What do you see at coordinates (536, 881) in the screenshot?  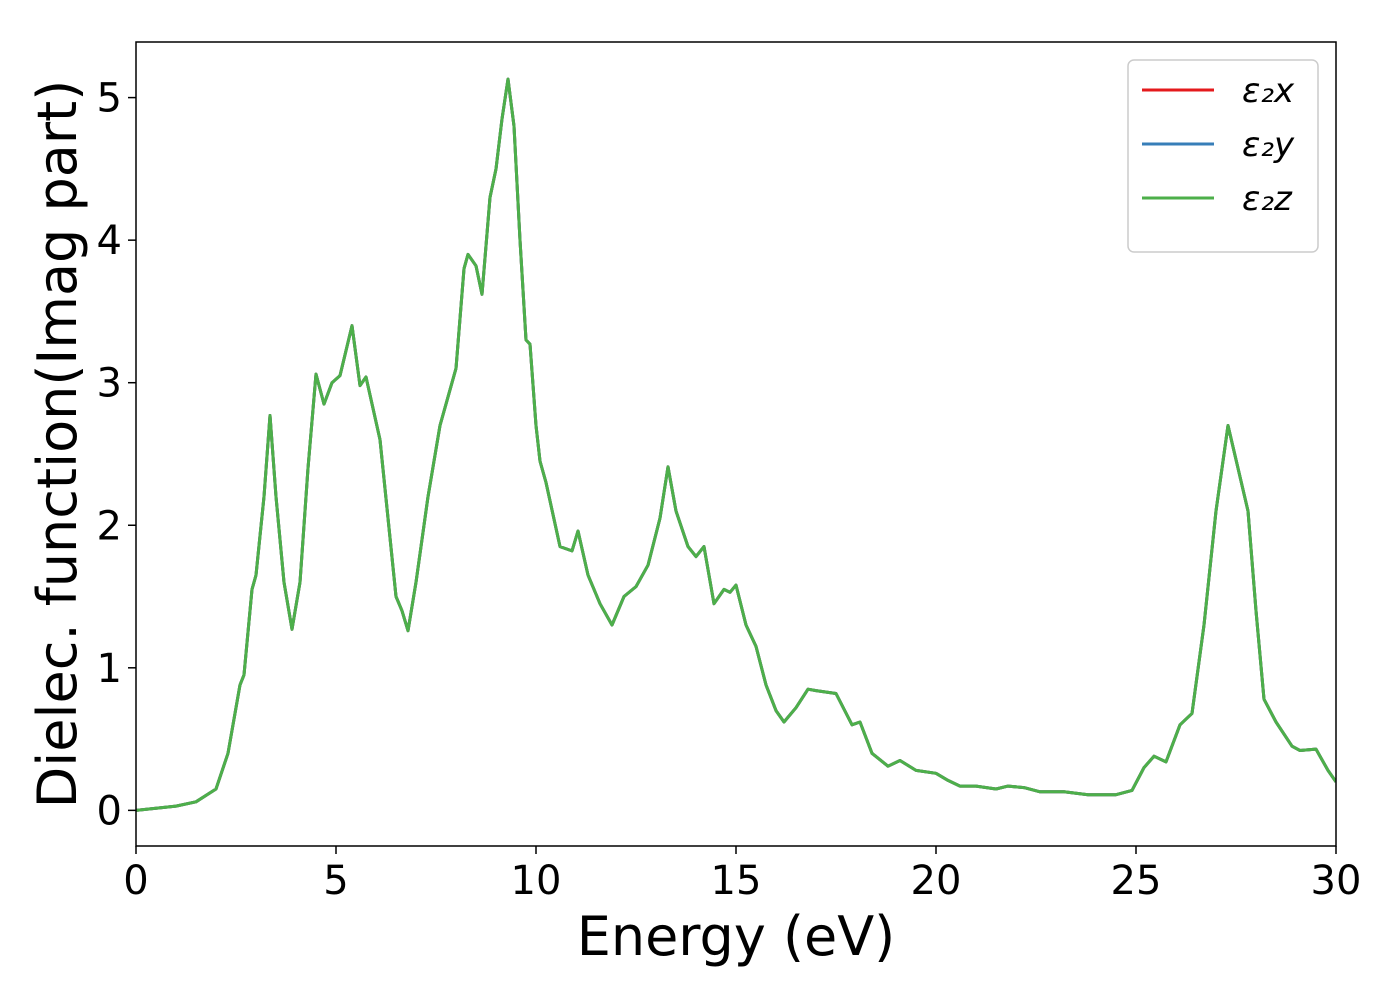 I see `x-tick-label: 10` at bounding box center [536, 881].